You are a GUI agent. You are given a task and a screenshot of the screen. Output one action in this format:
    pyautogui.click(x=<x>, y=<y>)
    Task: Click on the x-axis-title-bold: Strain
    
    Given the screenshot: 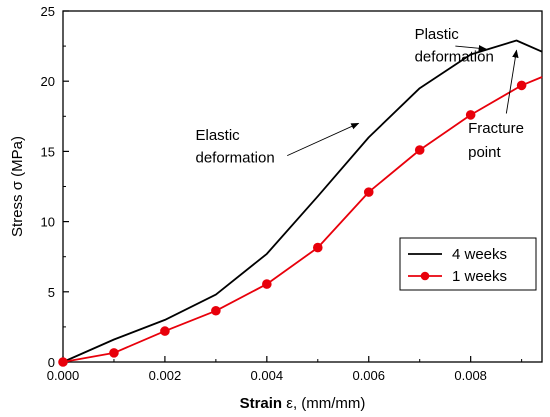 What is the action you would take?
    pyautogui.click(x=261, y=403)
    